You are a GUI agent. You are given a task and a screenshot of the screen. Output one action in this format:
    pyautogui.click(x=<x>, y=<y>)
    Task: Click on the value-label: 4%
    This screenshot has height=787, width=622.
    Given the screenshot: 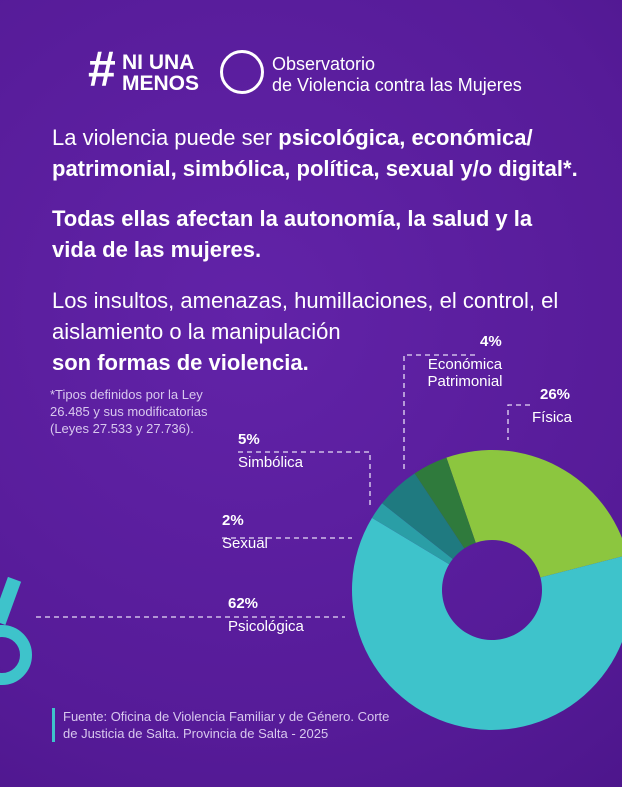 What is the action you would take?
    pyautogui.click(x=491, y=341)
    